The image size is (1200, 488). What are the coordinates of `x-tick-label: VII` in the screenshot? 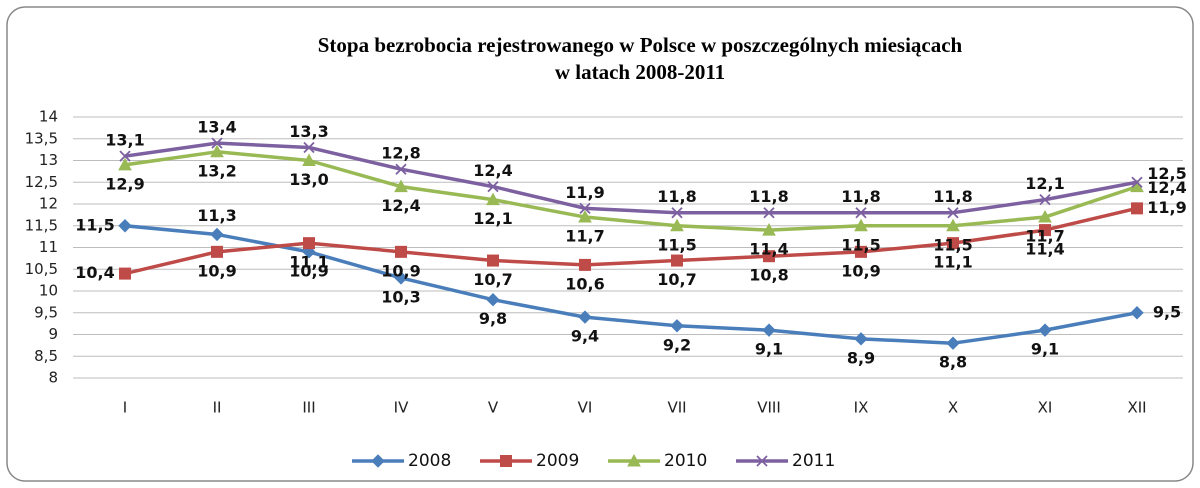 It's located at (676, 408).